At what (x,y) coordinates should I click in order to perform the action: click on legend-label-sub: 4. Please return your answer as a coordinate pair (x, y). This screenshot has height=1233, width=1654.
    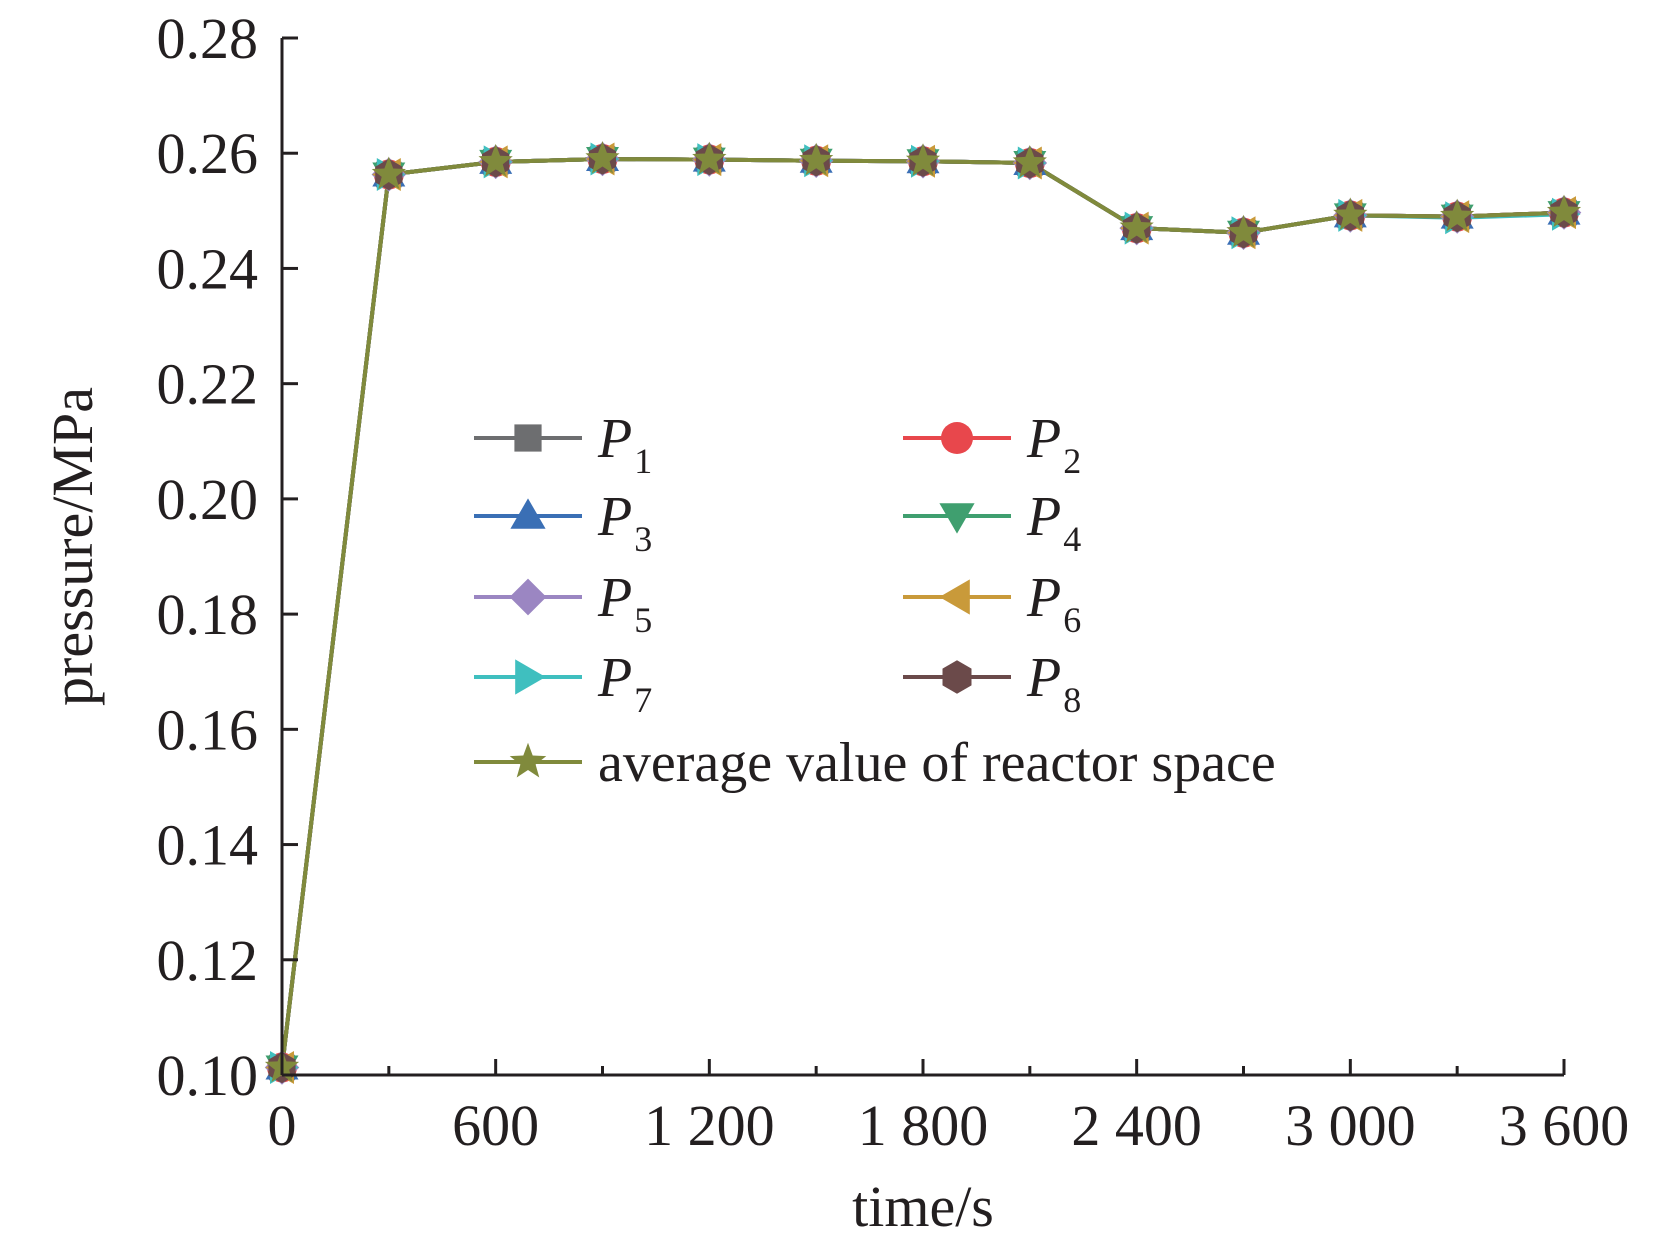
    Looking at the image, I should click on (1072, 539).